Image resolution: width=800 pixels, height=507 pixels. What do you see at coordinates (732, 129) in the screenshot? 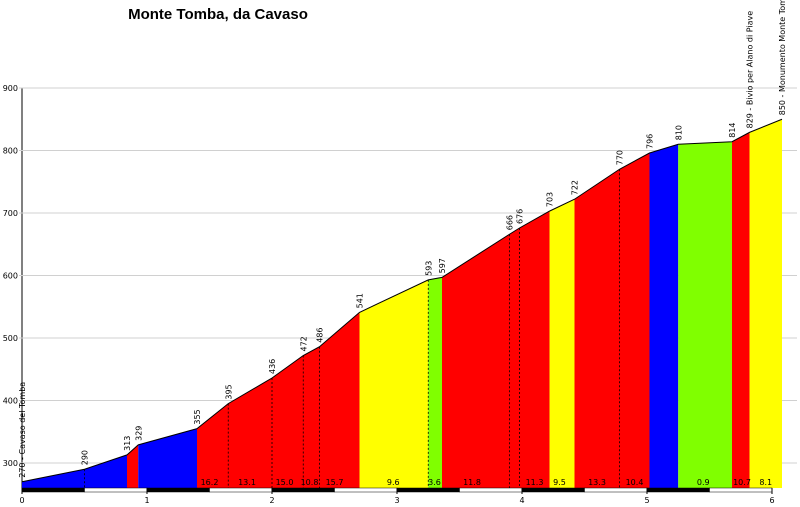
I see `elevation-label: 814` at bounding box center [732, 129].